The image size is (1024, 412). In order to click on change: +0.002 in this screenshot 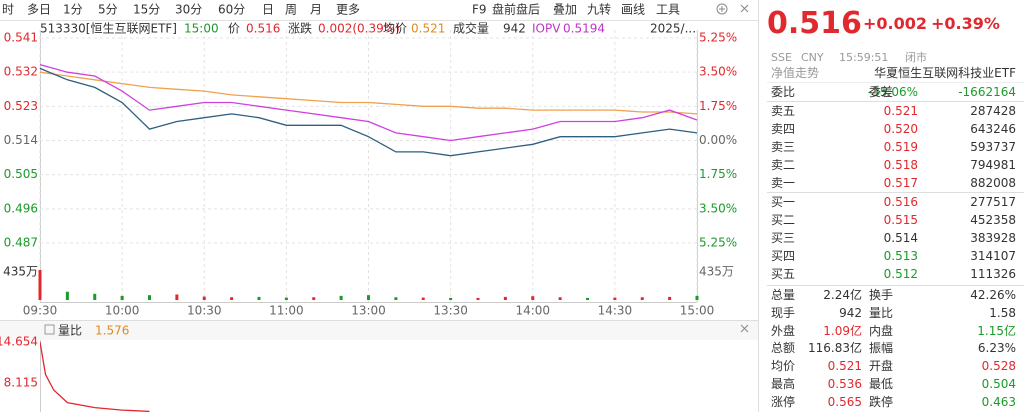, I will do `click(895, 23)`.